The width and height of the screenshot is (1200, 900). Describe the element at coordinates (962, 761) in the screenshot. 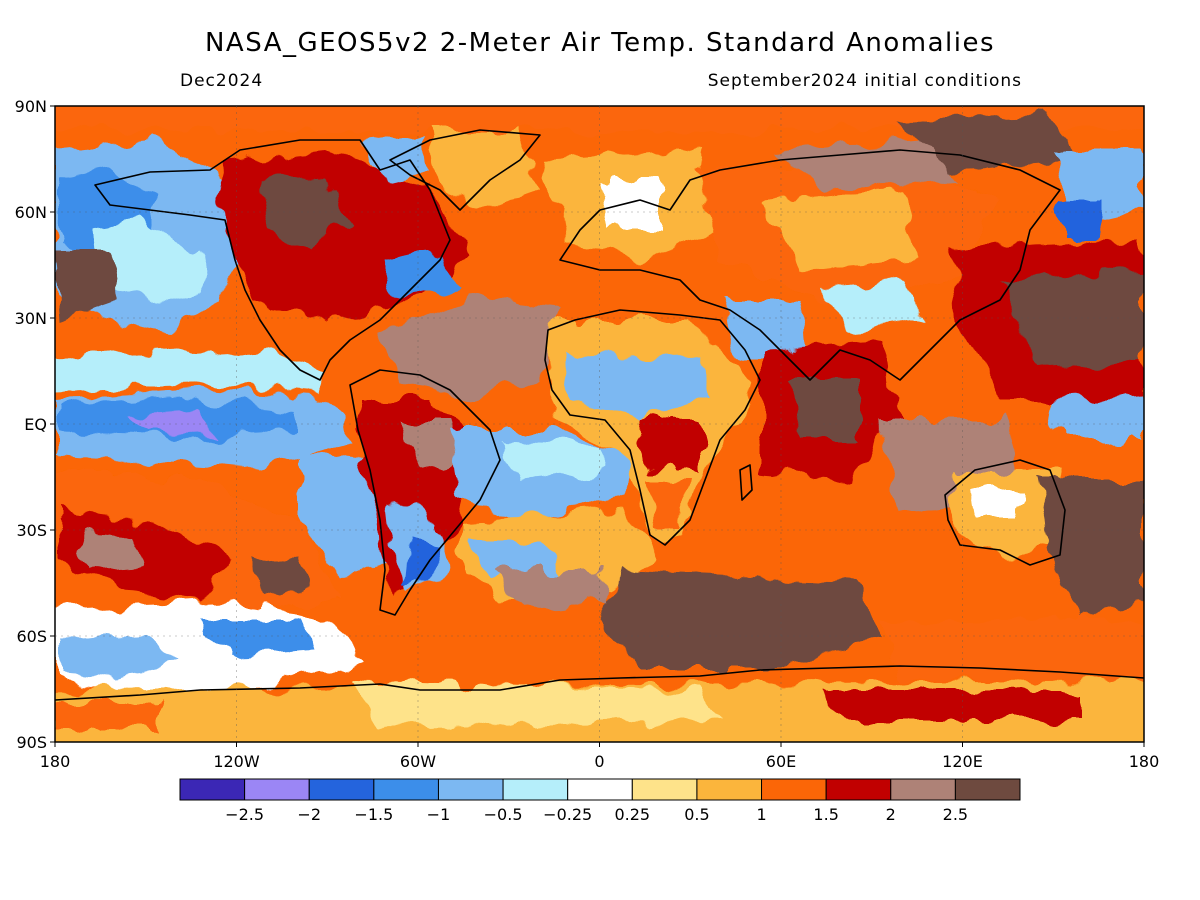

I see `lon-tick-label: 120E` at that location.